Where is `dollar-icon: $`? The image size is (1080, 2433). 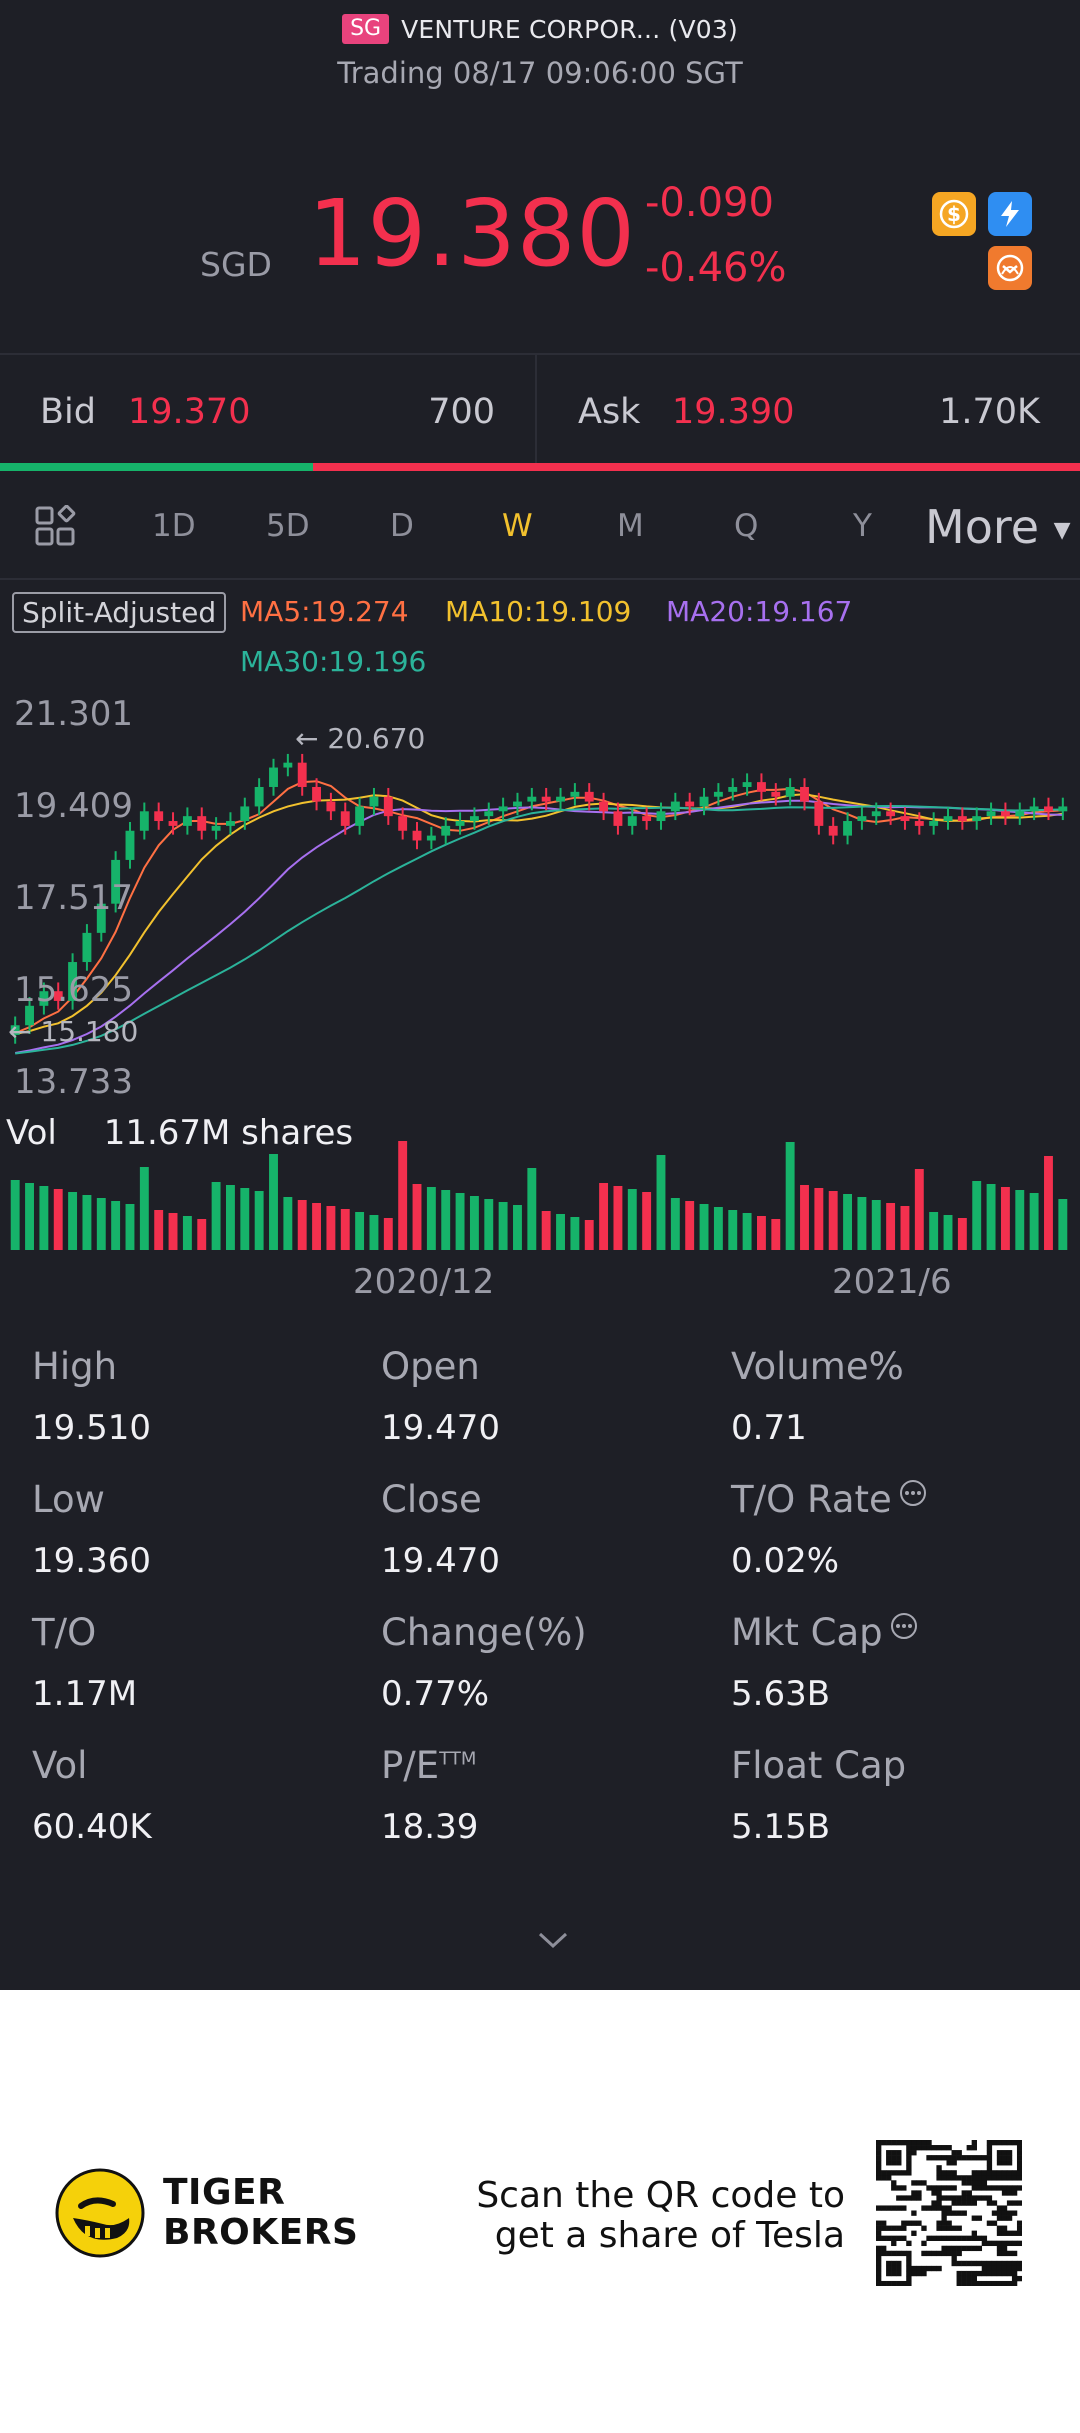 dollar-icon: $ is located at coordinates (954, 214).